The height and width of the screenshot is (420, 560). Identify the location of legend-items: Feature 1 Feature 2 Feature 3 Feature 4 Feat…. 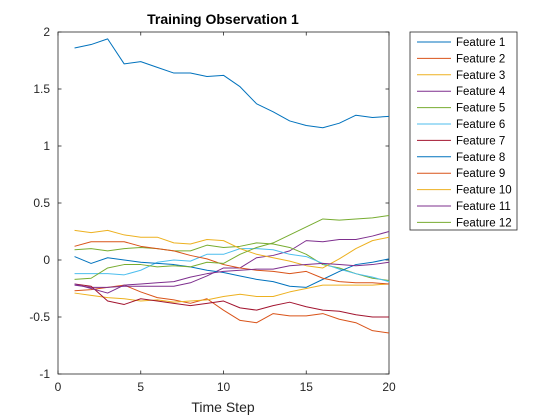
(464, 133).